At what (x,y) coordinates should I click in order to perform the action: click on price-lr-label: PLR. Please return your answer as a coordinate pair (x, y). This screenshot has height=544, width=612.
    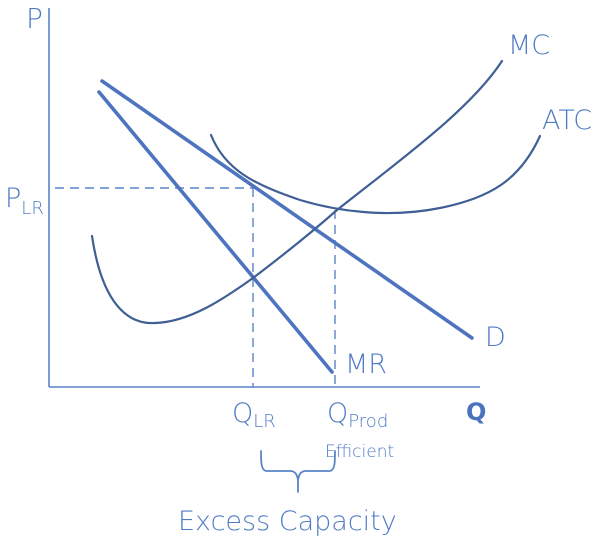
    Looking at the image, I should click on (24, 201).